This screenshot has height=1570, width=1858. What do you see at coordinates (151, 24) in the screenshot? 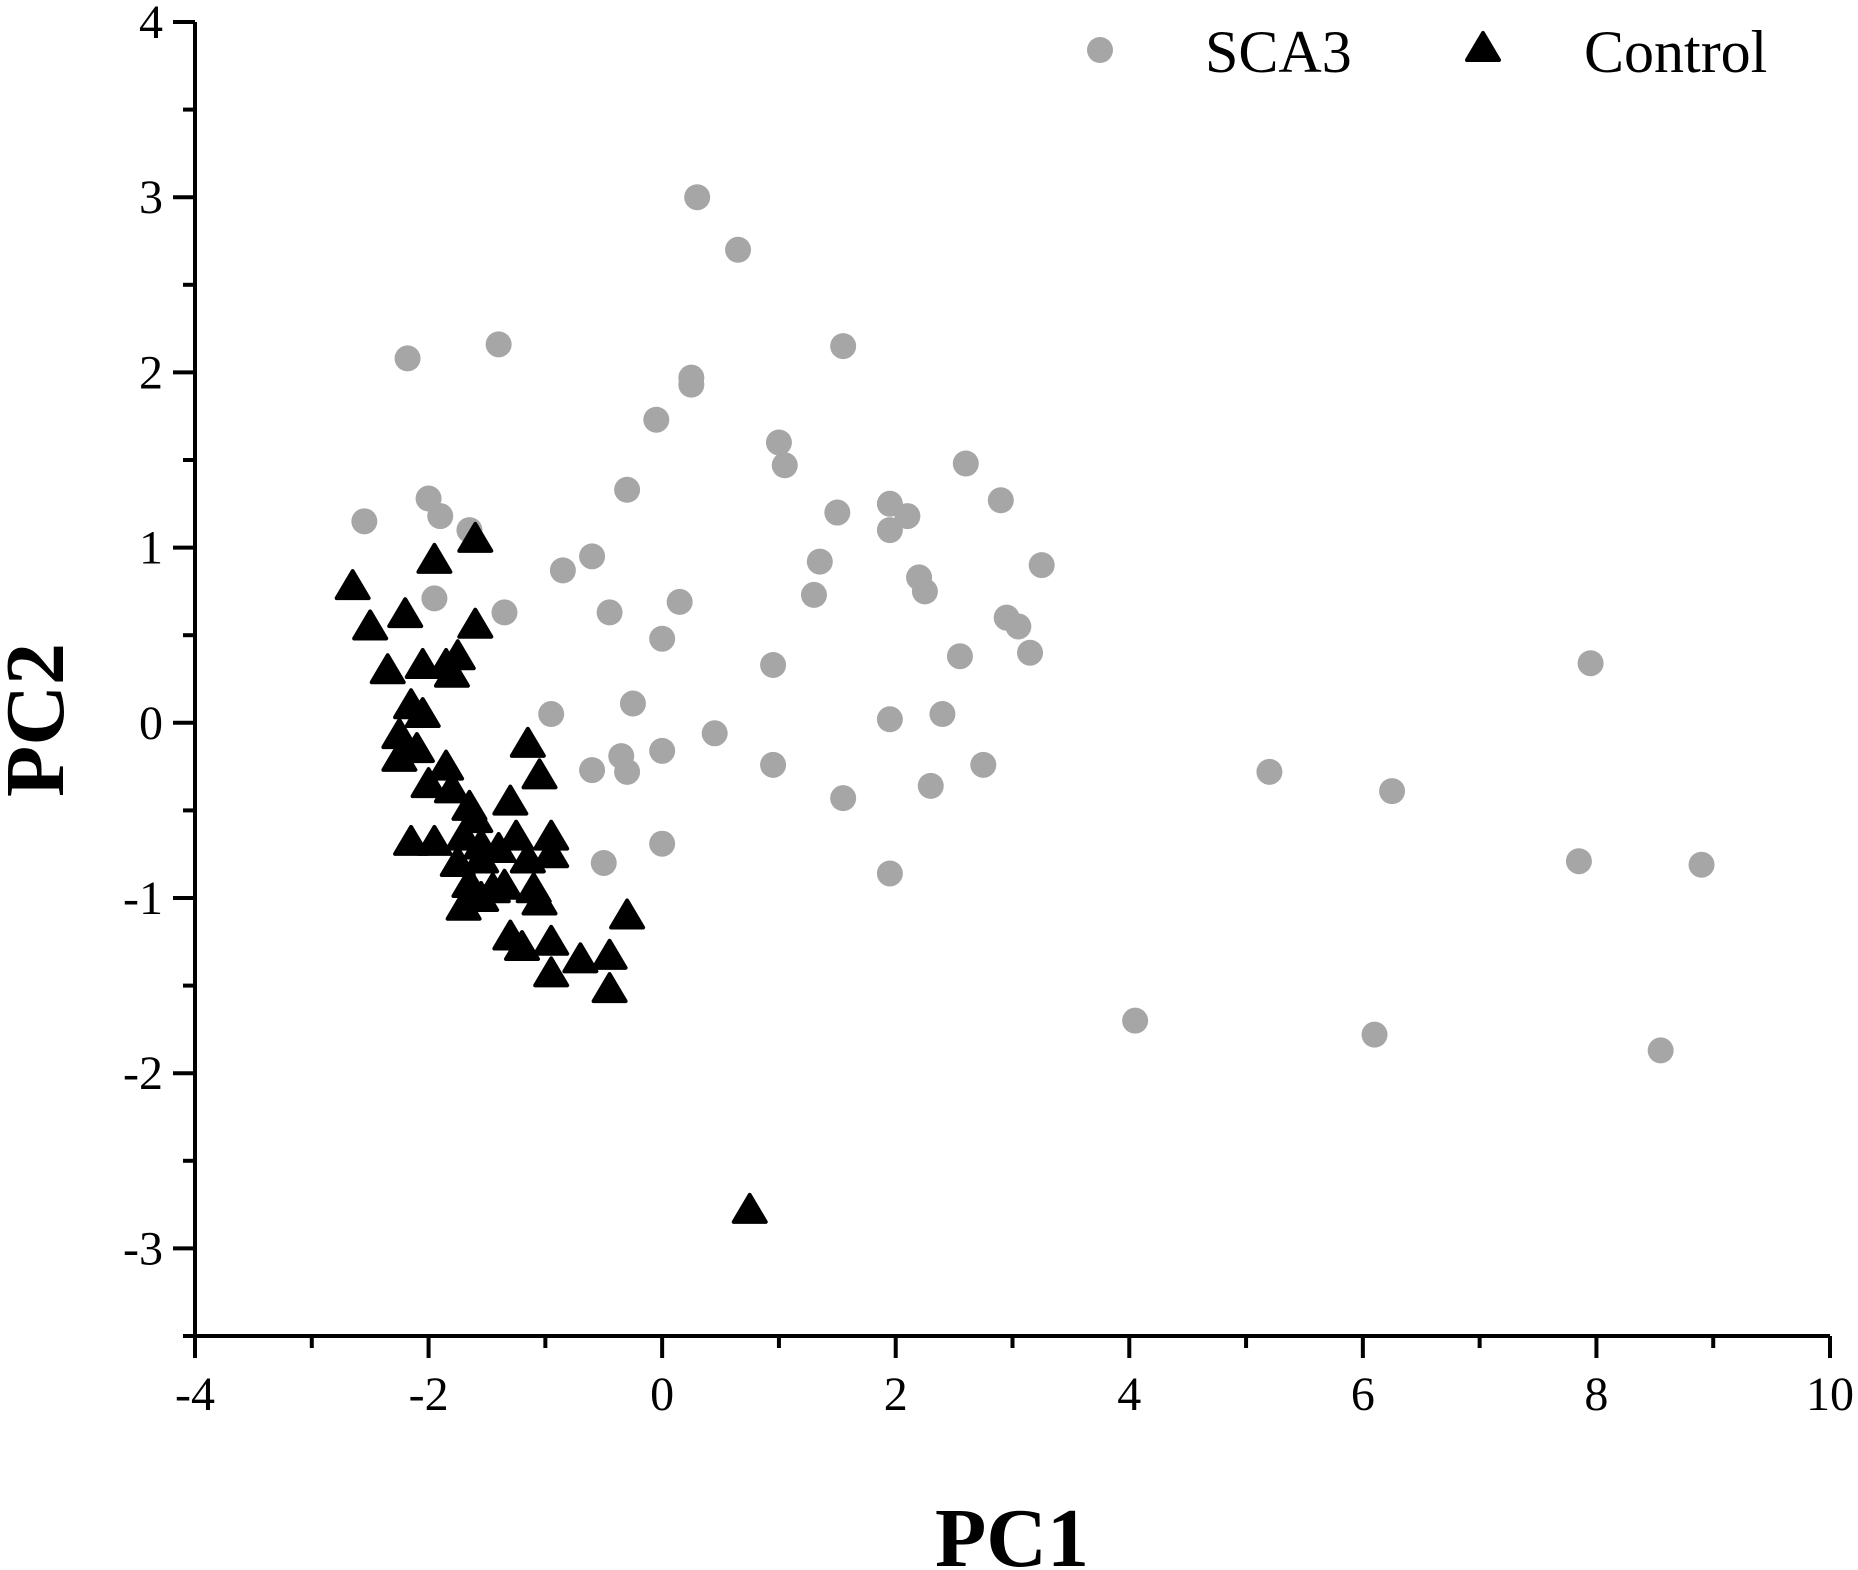
I see `y-tick-label: 4` at bounding box center [151, 24].